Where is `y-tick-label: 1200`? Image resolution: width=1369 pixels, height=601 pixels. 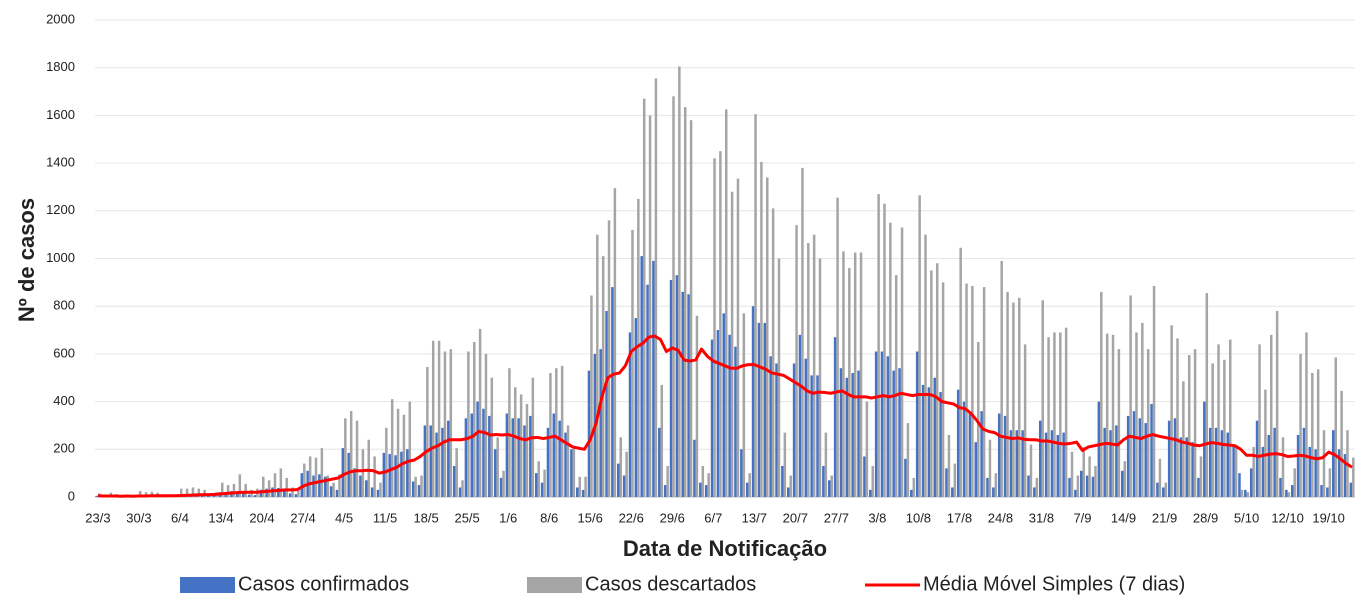
y-tick-label: 1200 is located at coordinates (60, 209).